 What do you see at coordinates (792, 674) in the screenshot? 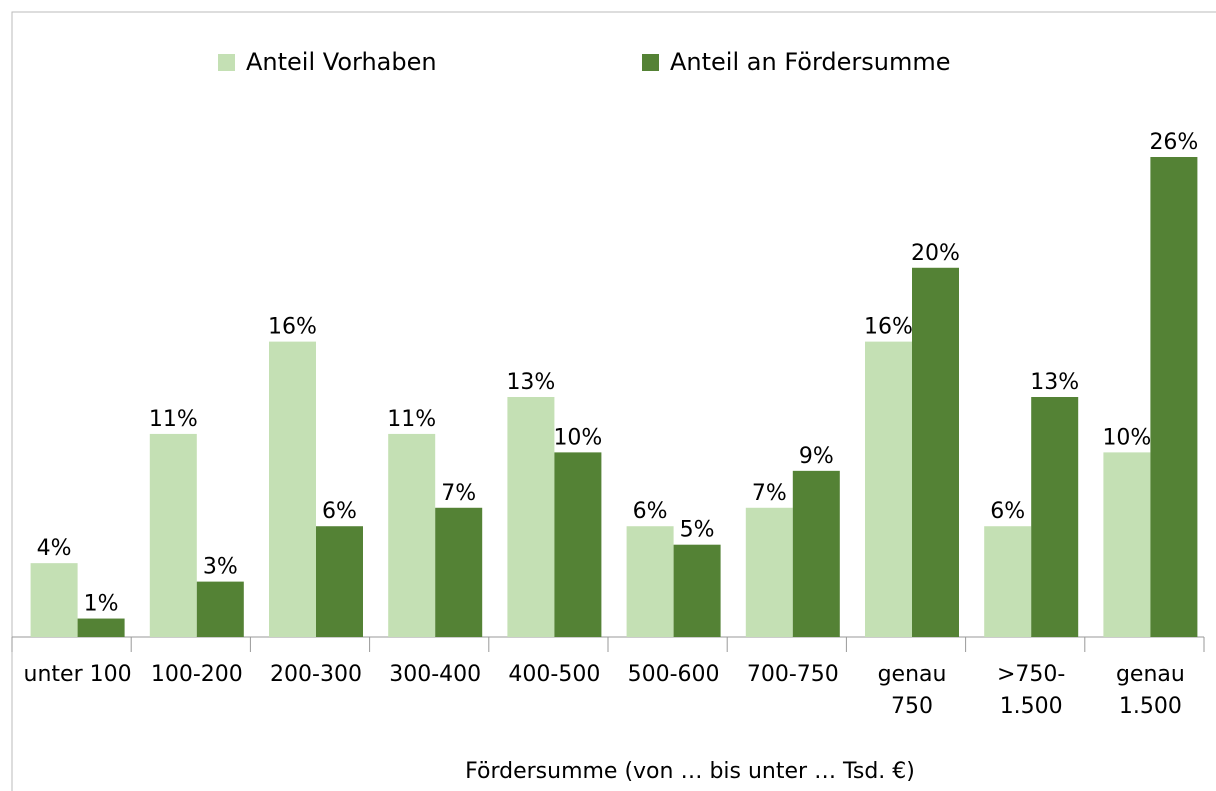
I see `x-tick-label: 700-750` at bounding box center [792, 674].